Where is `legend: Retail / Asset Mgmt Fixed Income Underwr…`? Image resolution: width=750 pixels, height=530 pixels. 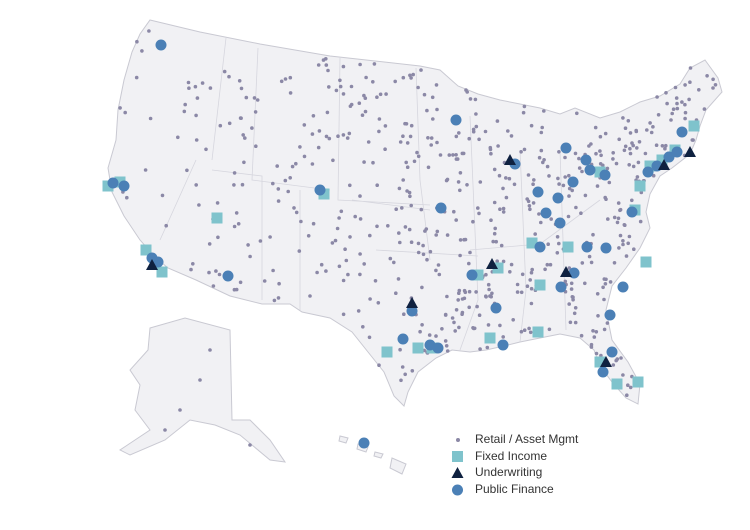 legend: Retail / Asset Mgmt Fixed Income Underwr… is located at coordinates (515, 464).